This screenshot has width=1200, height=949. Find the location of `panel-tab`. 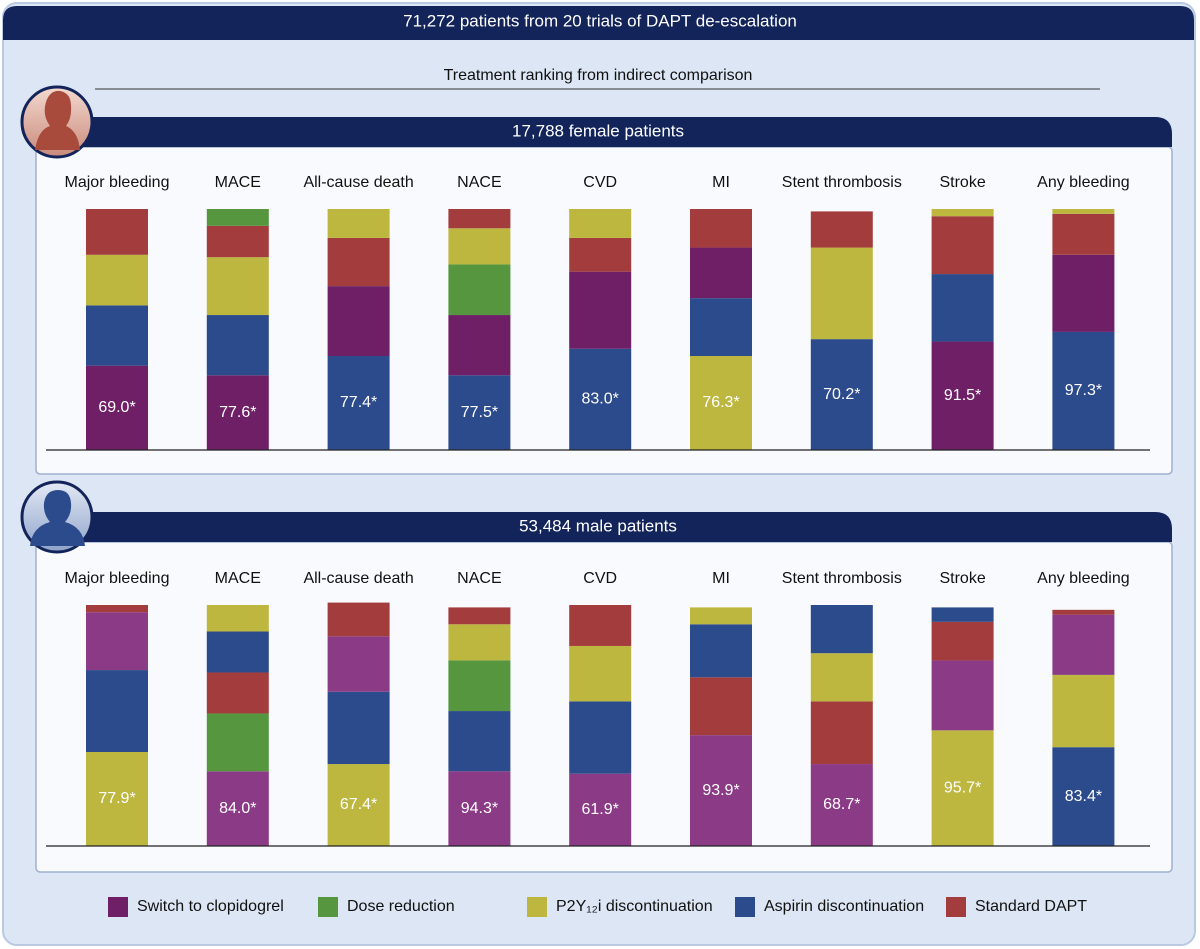

panel-tab is located at coordinates (616, 527).